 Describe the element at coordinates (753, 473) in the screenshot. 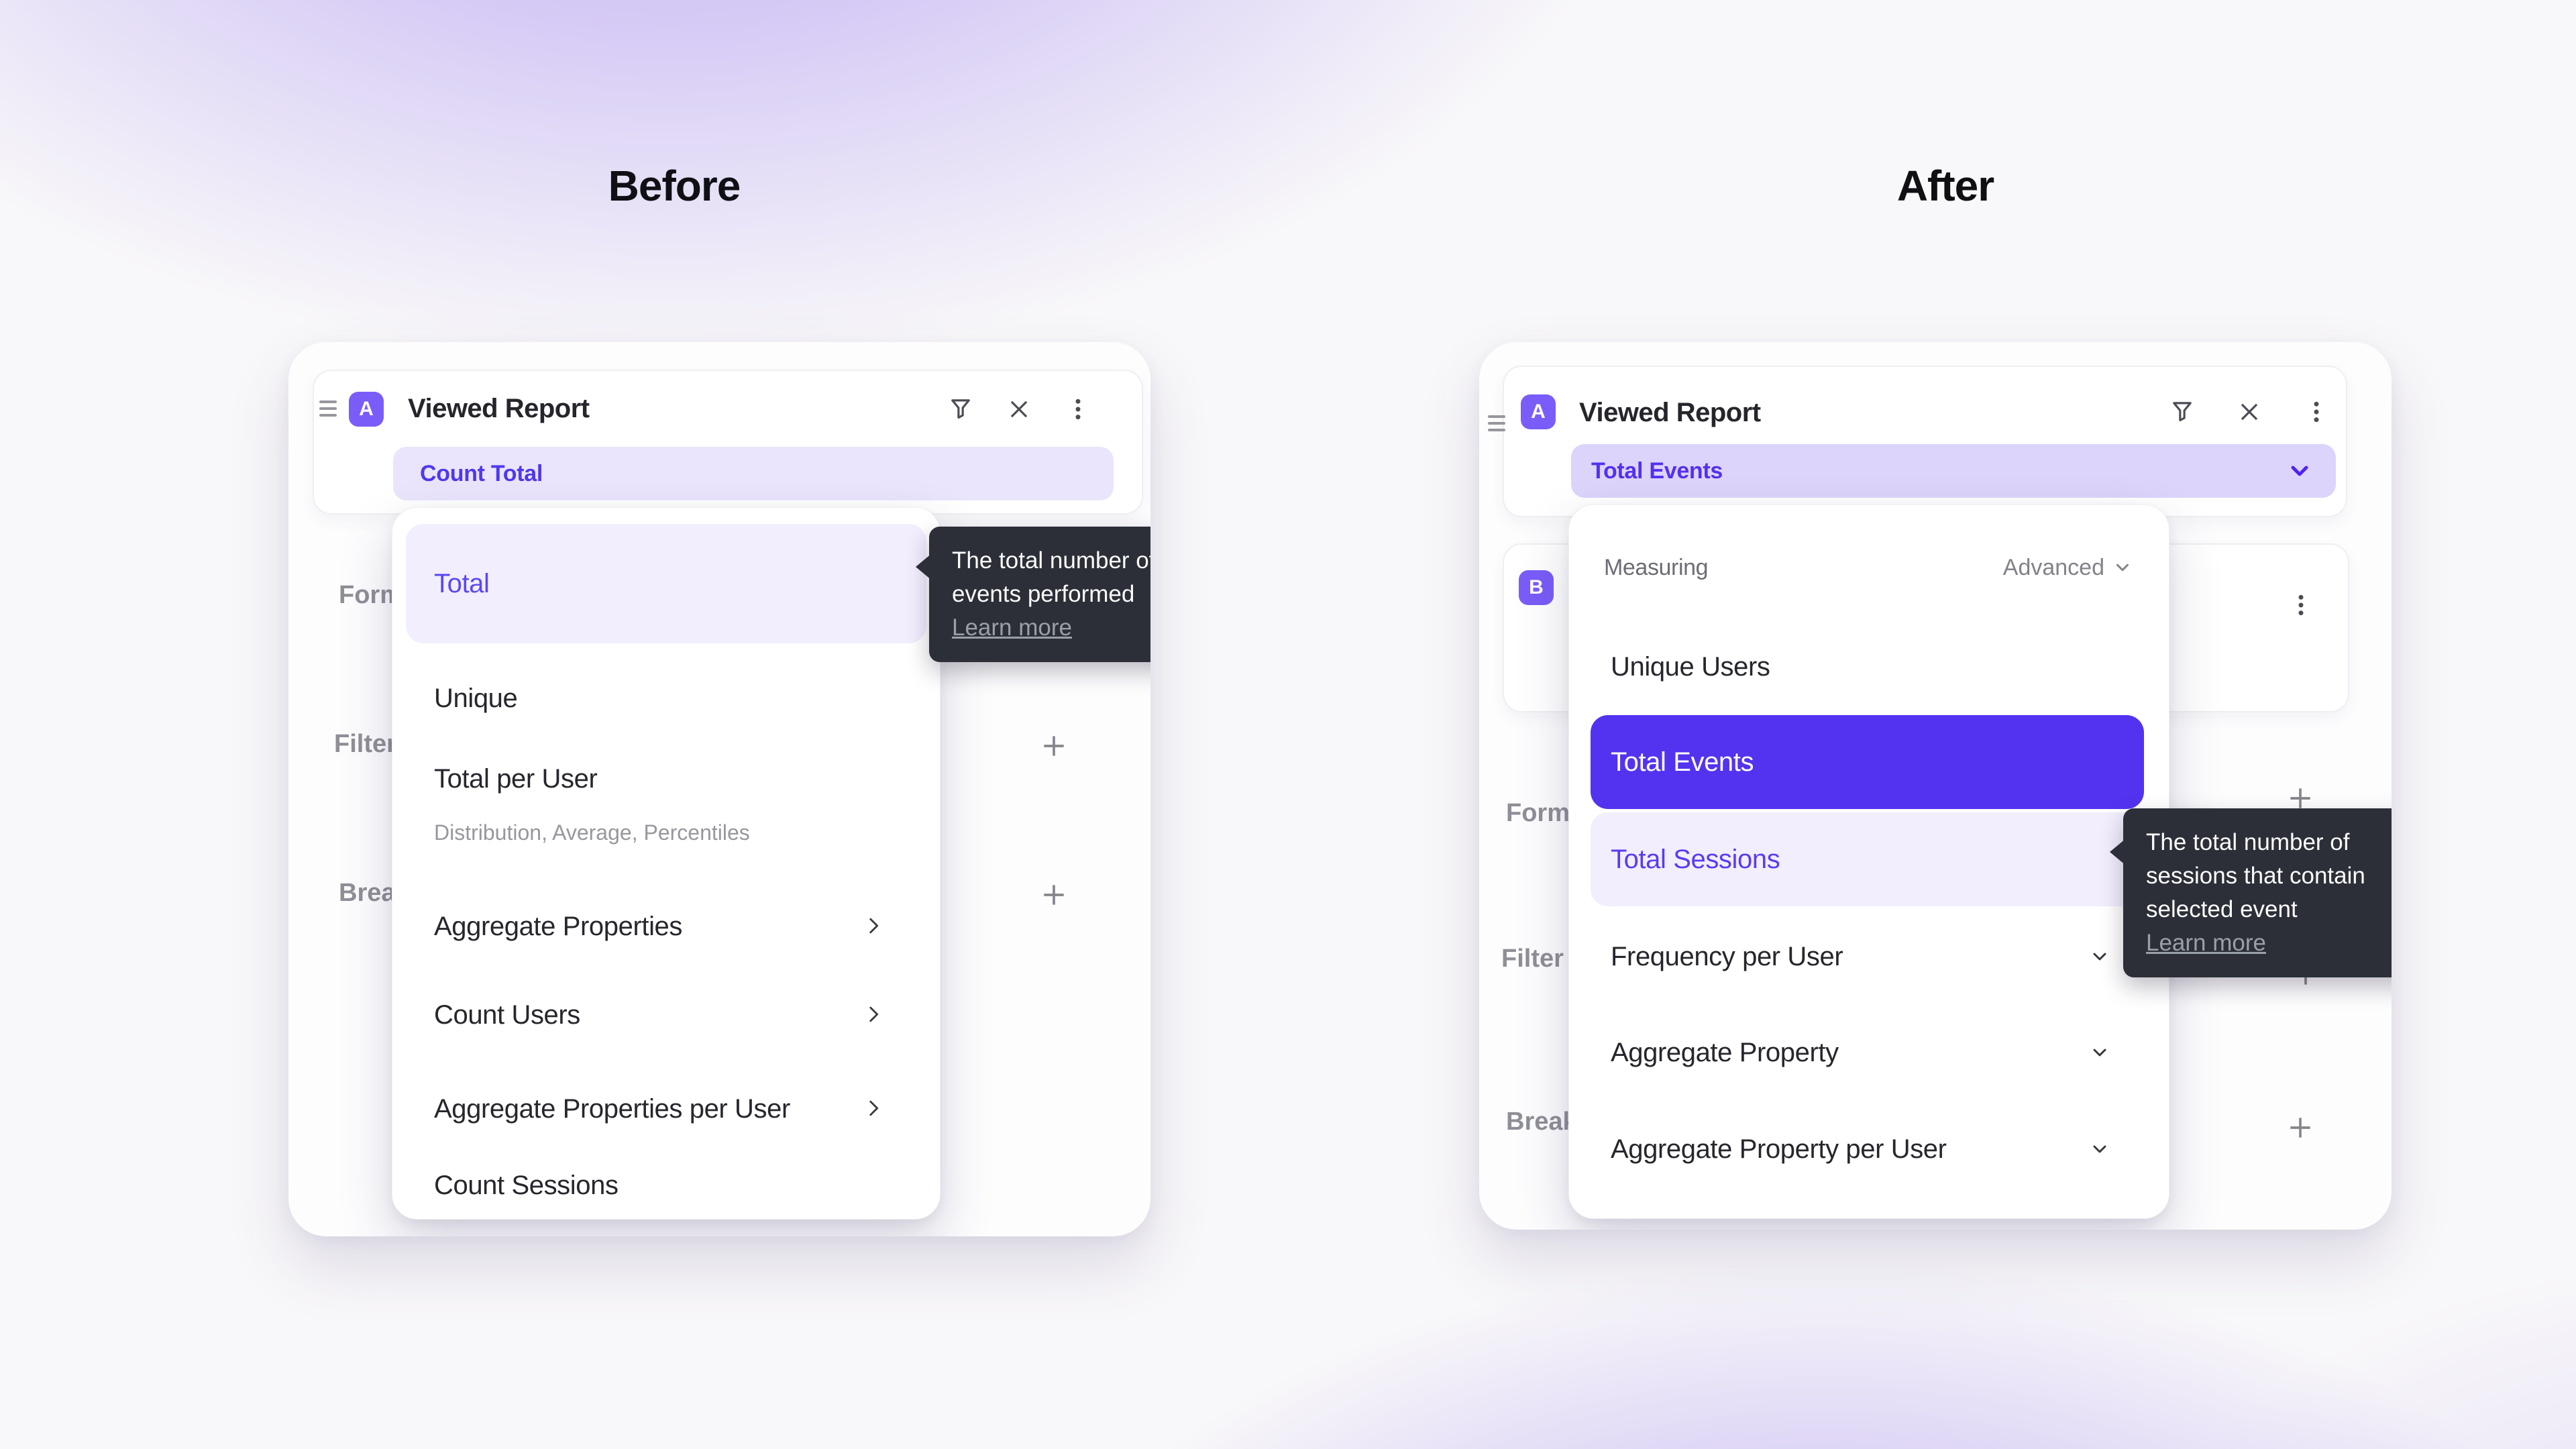

I see `measurement-pill: Count Total` at that location.